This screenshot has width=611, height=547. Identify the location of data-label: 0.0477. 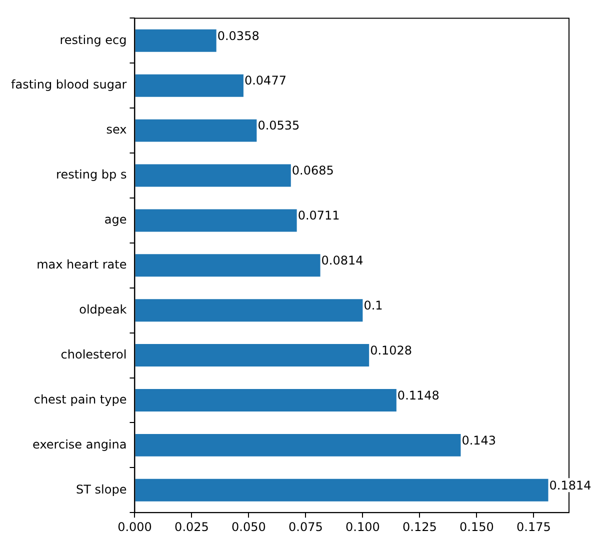
(265, 81).